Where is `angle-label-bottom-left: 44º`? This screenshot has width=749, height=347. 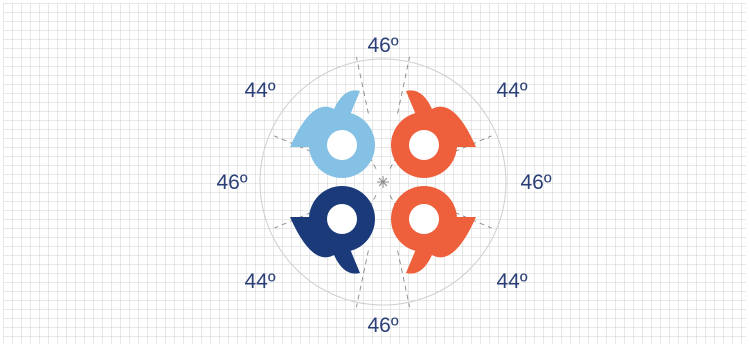
angle-label-bottom-left: 44º is located at coordinates (259, 281).